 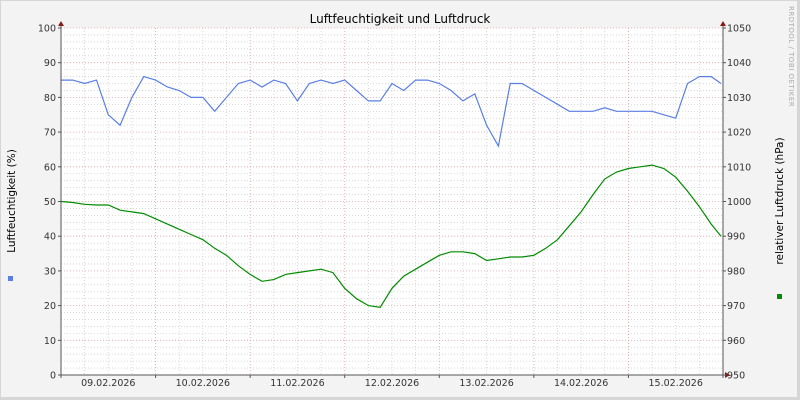 What do you see at coordinates (736, 341) in the screenshot?
I see `y2-tick-label: 960` at bounding box center [736, 341].